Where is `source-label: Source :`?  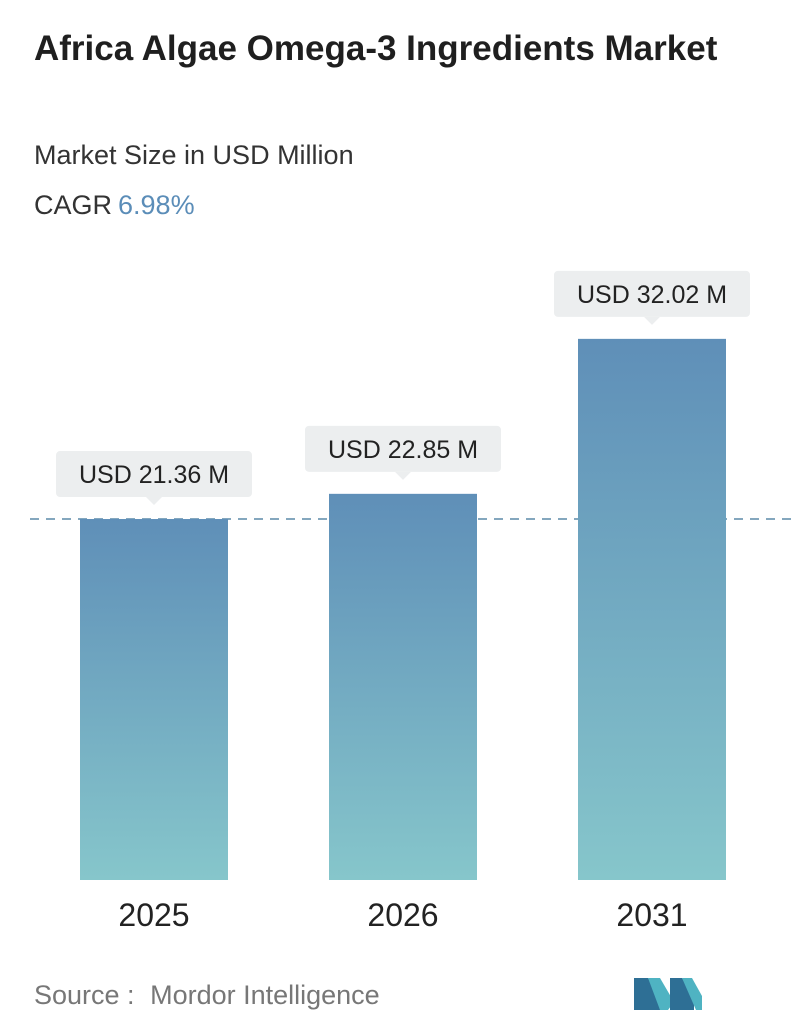
source-label: Source : is located at coordinates (84, 995).